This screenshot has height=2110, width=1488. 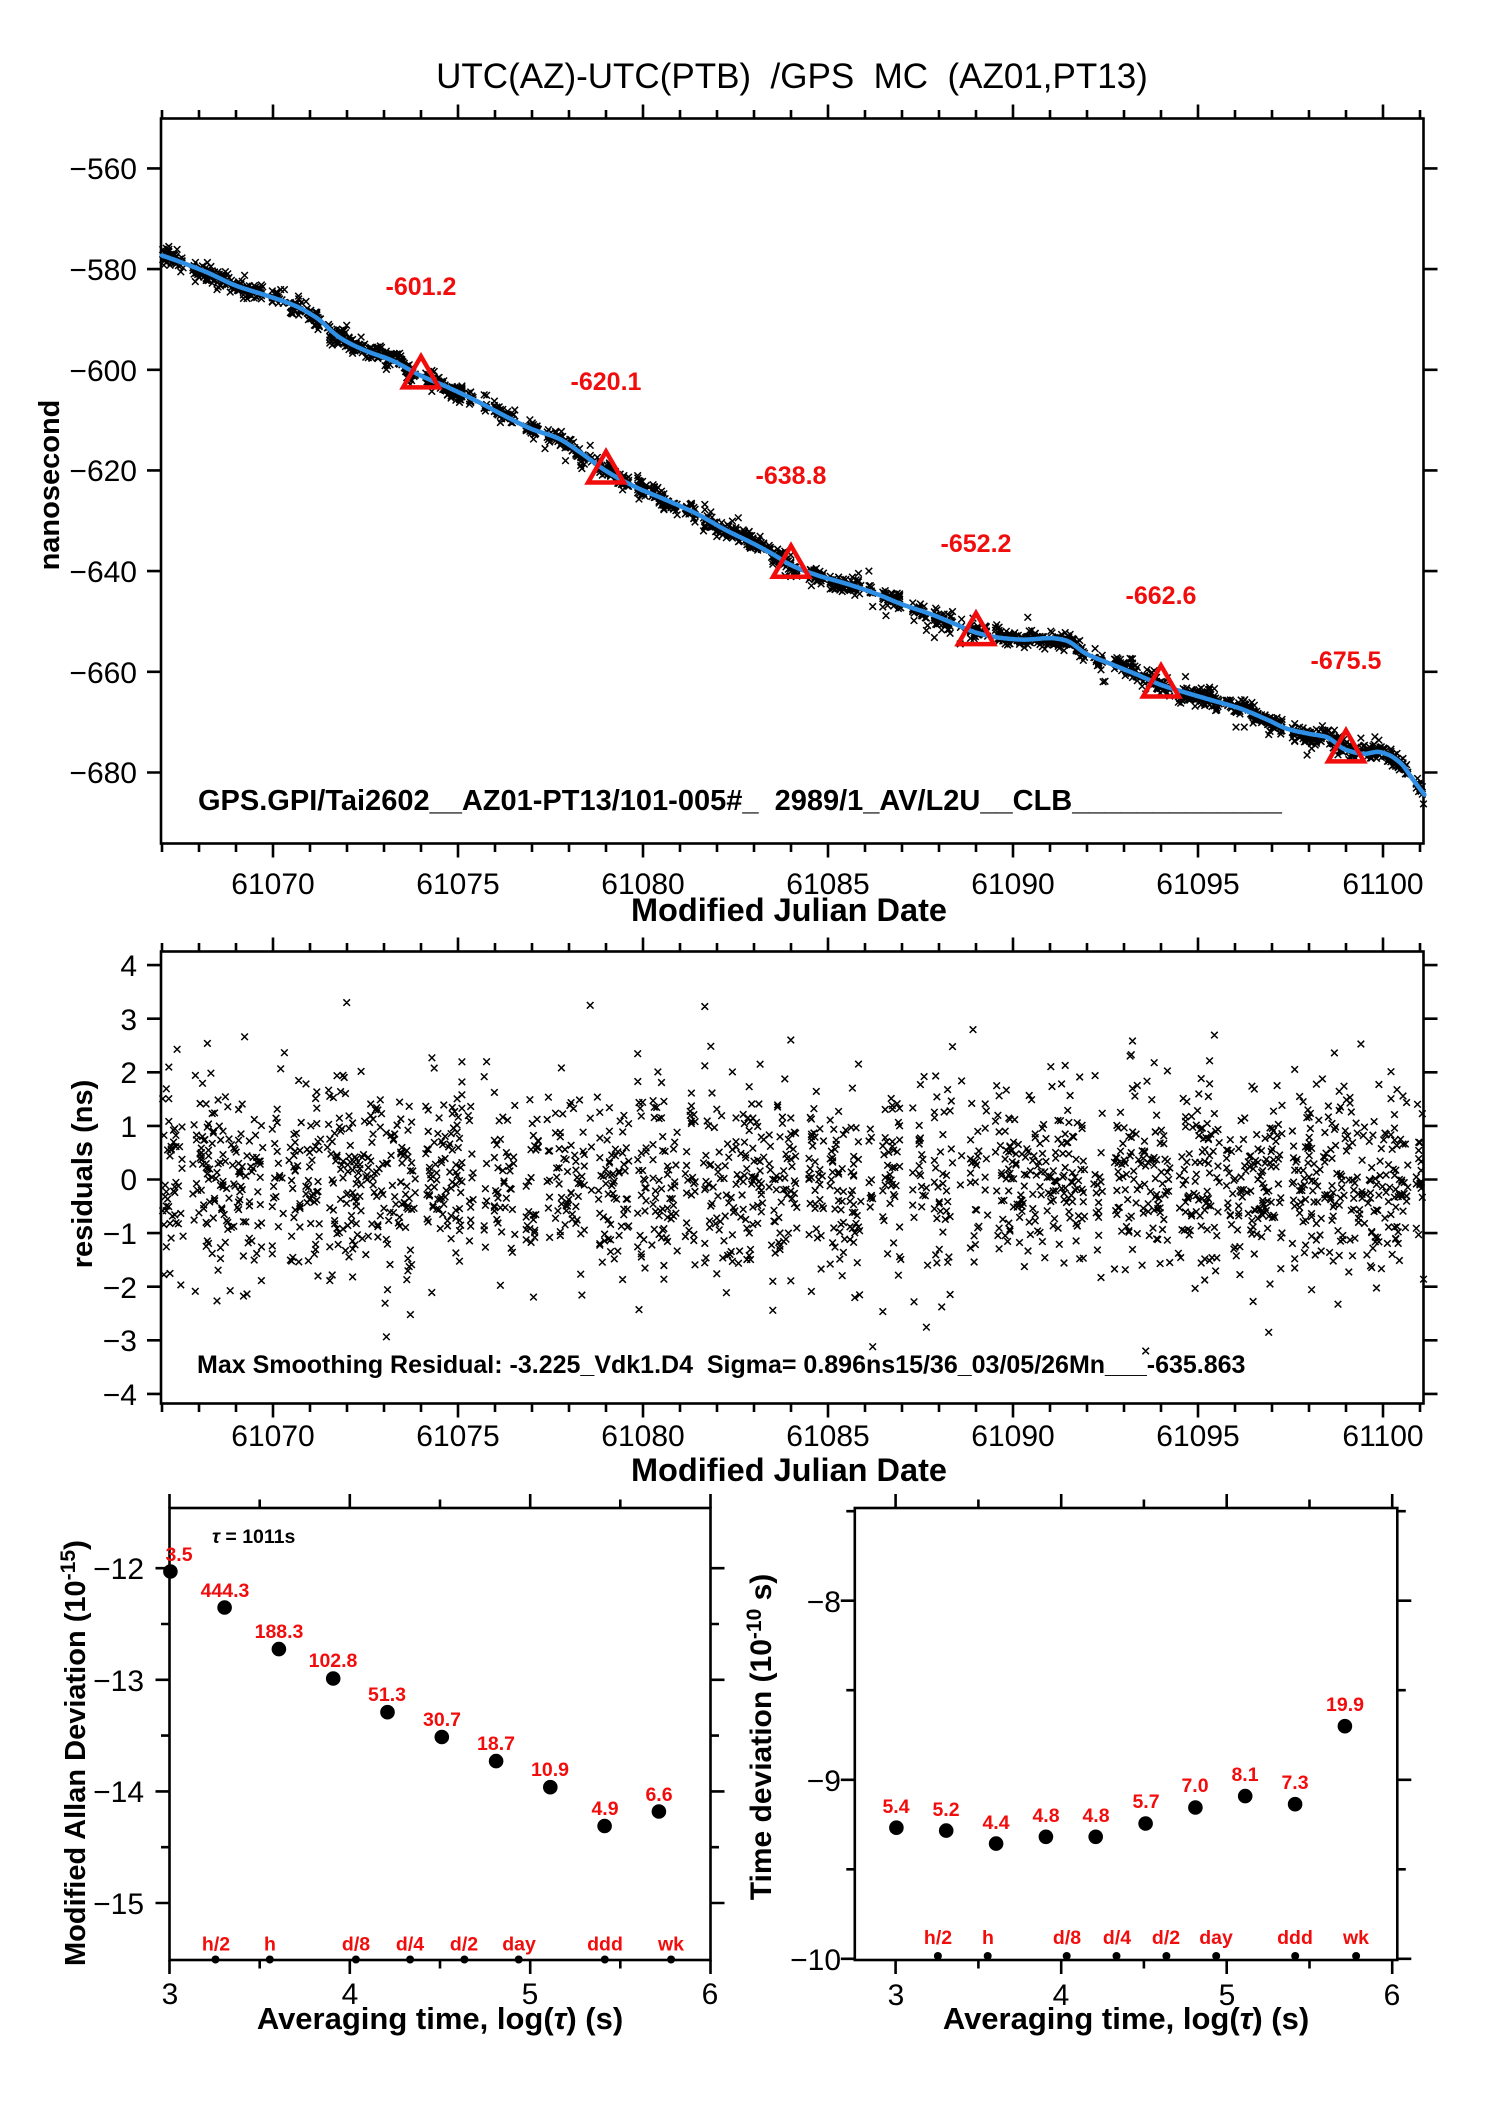 I want to click on svg-text: -601.2, so click(x=421, y=287).